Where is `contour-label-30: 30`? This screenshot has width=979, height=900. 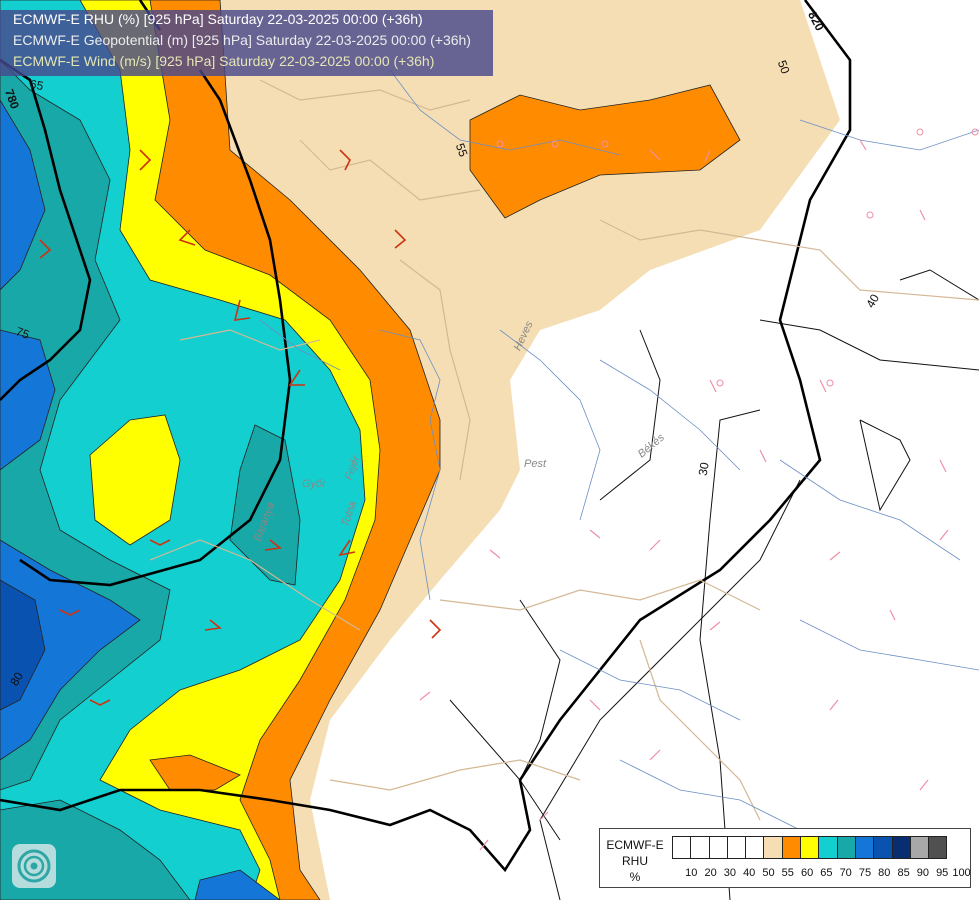
contour-label-30: 30 is located at coordinates (703, 469).